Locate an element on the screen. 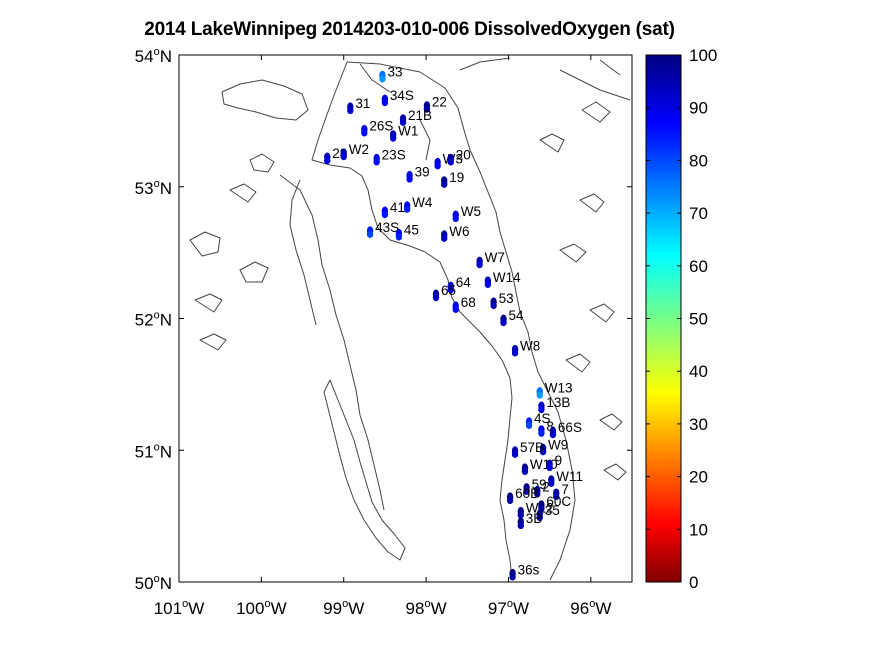 This screenshot has height=656, width=875. station-label: 60B is located at coordinates (527, 493).